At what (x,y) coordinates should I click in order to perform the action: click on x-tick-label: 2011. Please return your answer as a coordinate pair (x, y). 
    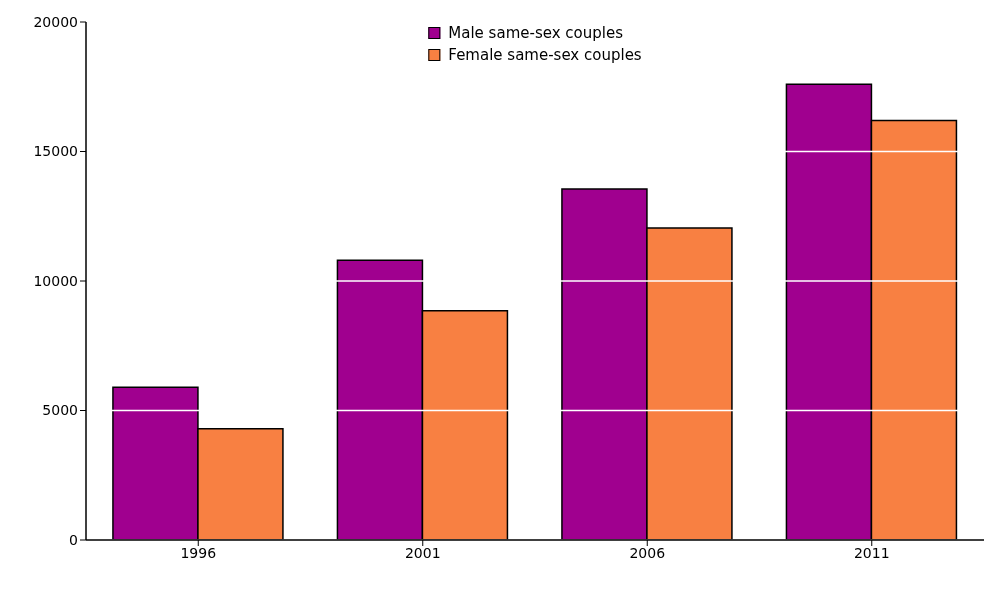
    Looking at the image, I should click on (871, 552).